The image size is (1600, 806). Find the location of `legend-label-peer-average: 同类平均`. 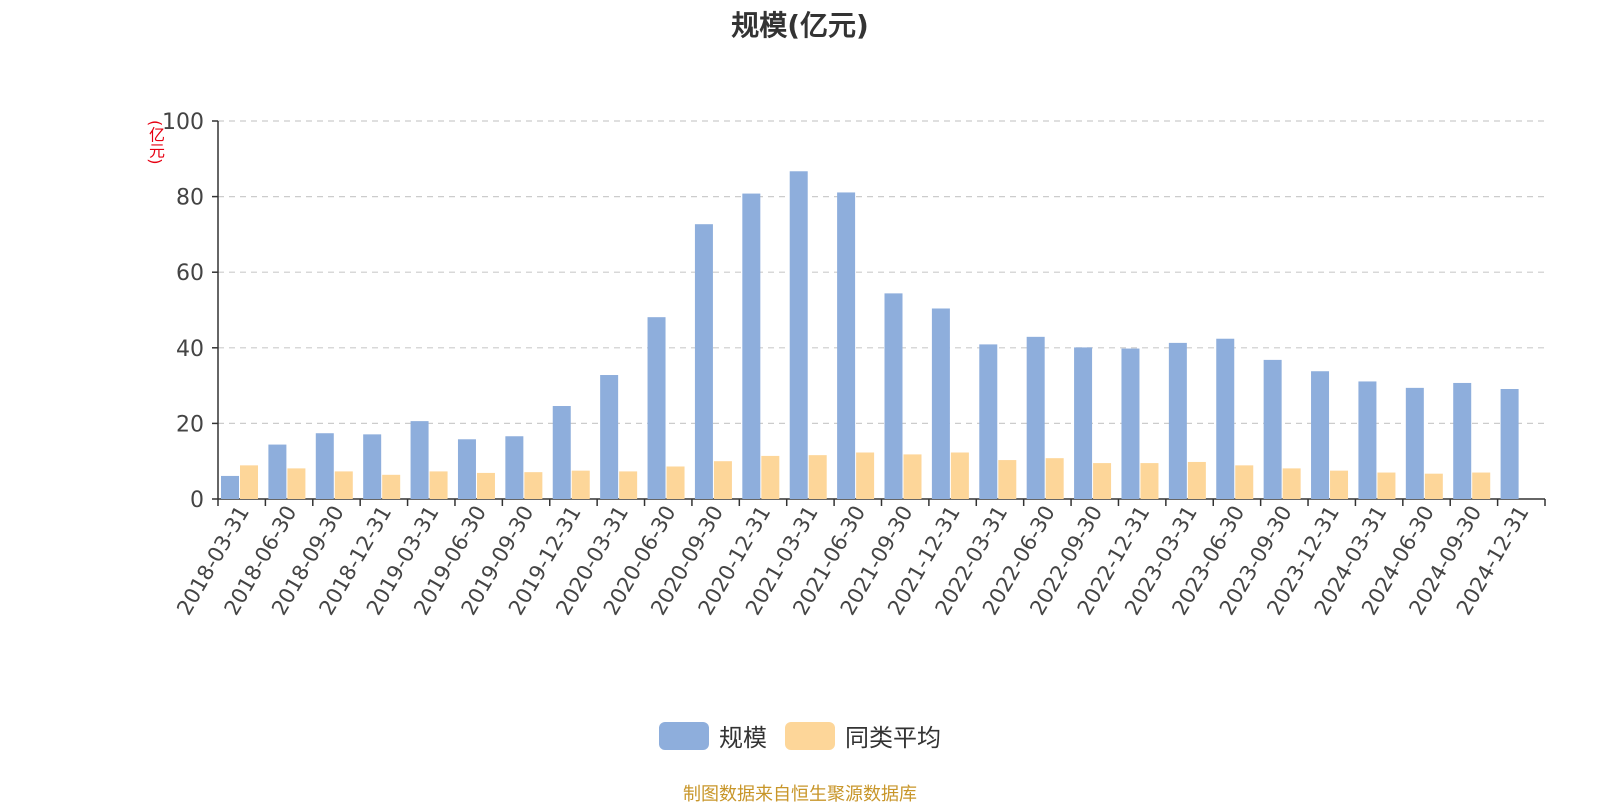

legend-label-peer-average: 同类平均 is located at coordinates (893, 738).